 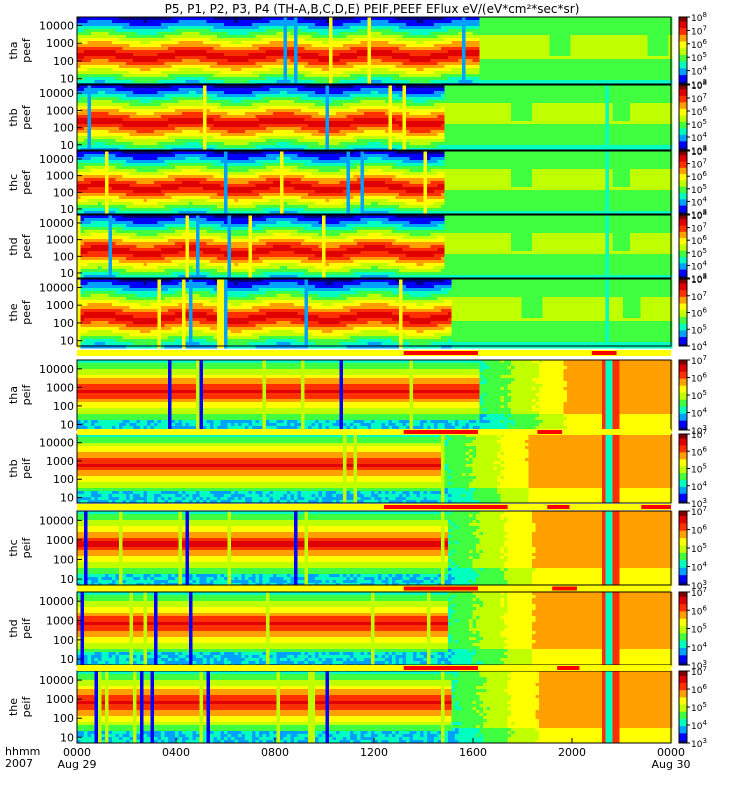 I want to click on time-tick-label: 0800, so click(x=275, y=752).